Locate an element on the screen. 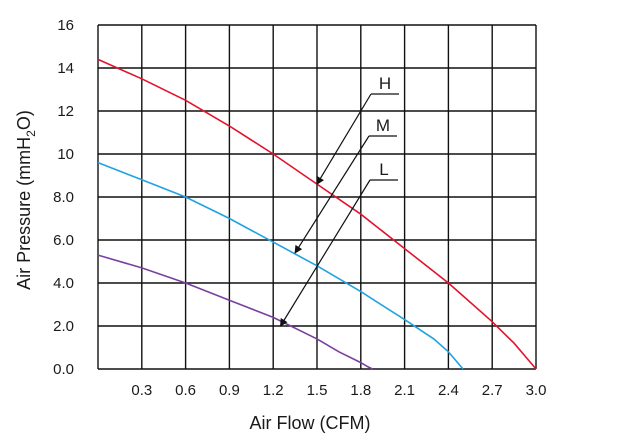  annotation-layer: H M L is located at coordinates (339, 200).